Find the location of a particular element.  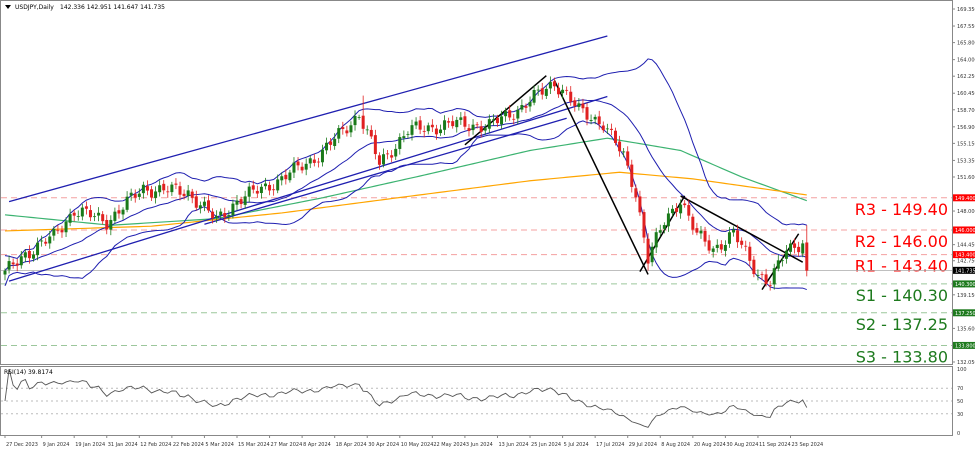

y-tick-label: 142.750 is located at coordinates (966, 262).